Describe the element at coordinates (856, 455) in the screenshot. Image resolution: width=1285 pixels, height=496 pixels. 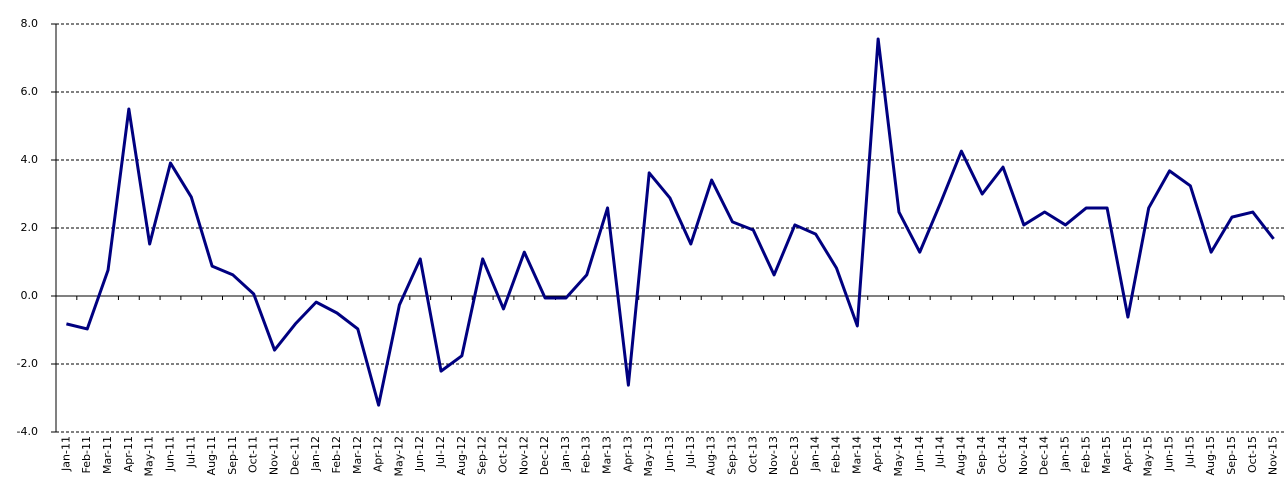
I see `x-tick-label: Mar-14` at that location.